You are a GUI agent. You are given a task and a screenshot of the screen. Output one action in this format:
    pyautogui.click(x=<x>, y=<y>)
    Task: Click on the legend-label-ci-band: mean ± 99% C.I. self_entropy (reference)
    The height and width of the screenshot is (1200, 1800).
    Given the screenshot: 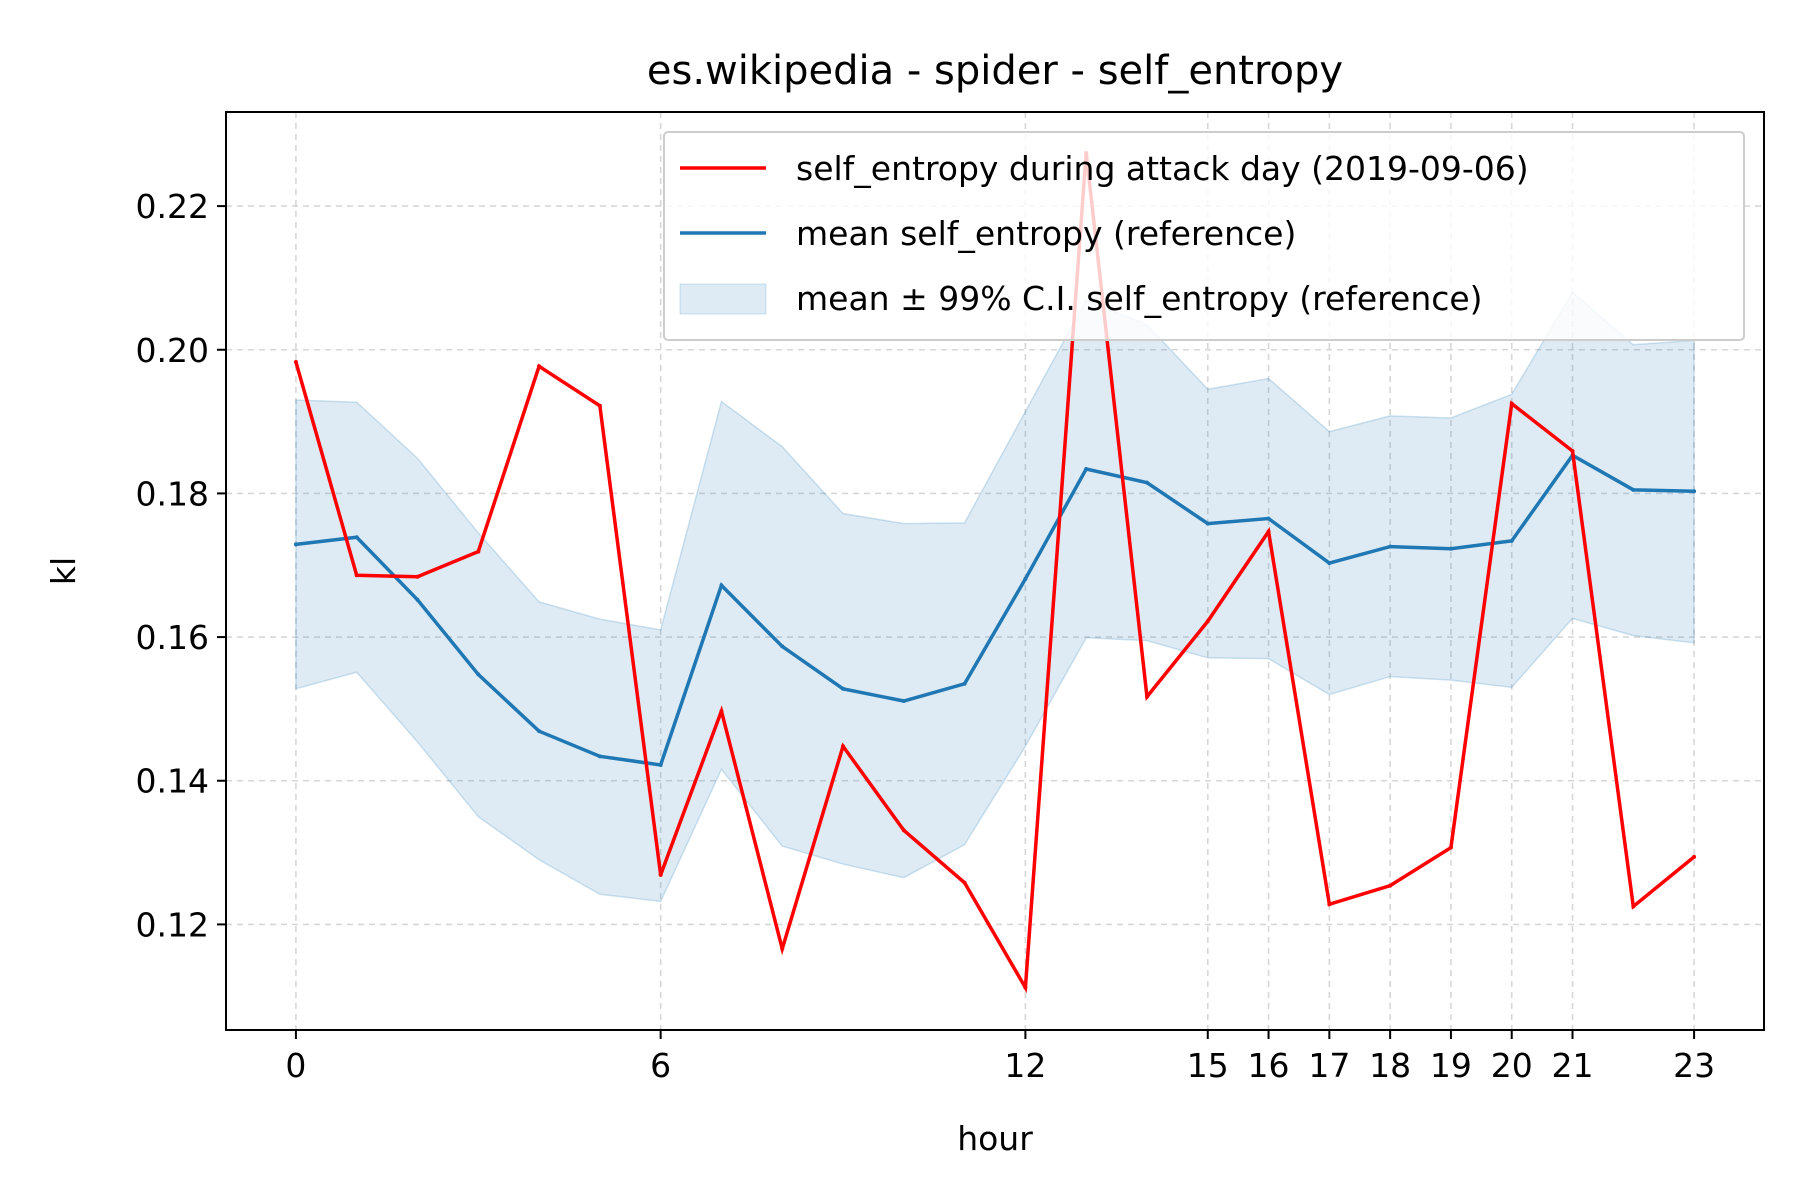 What is the action you would take?
    pyautogui.click(x=1139, y=298)
    